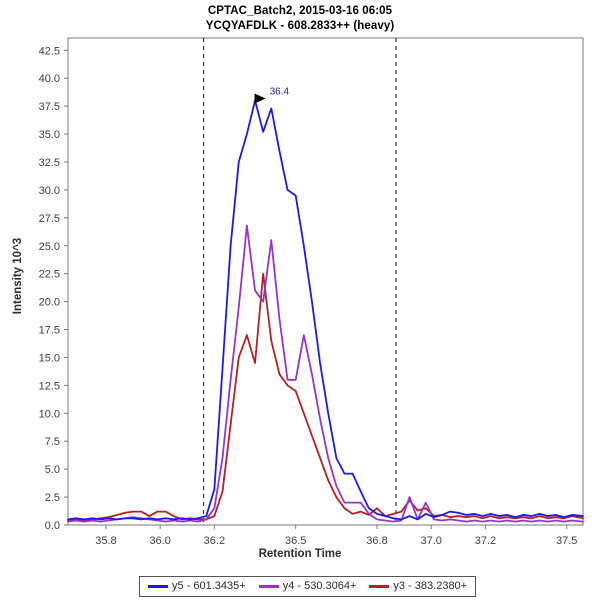 Image resolution: width=600 pixels, height=600 pixels. I want to click on y-tick-label: 32.5, so click(49, 163).